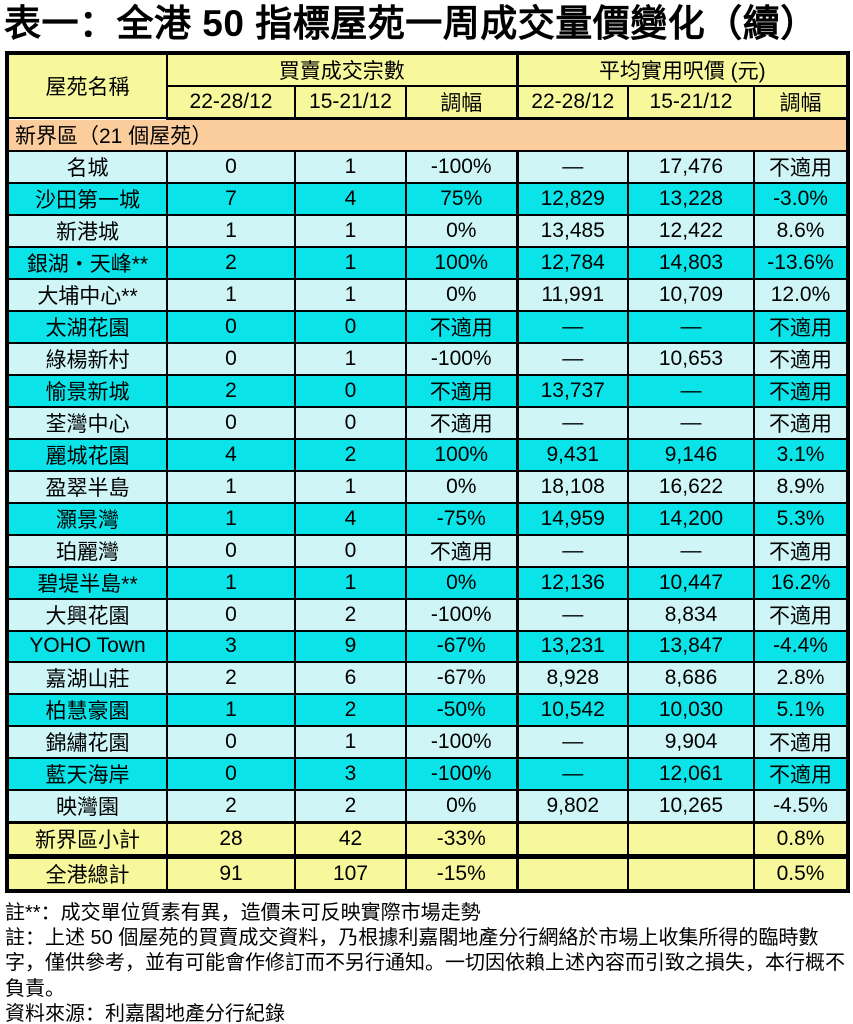 The height and width of the screenshot is (1024, 853). Describe the element at coordinates (801, 102) in the screenshot. I see `col-header-psf-change: 調幅` at that location.